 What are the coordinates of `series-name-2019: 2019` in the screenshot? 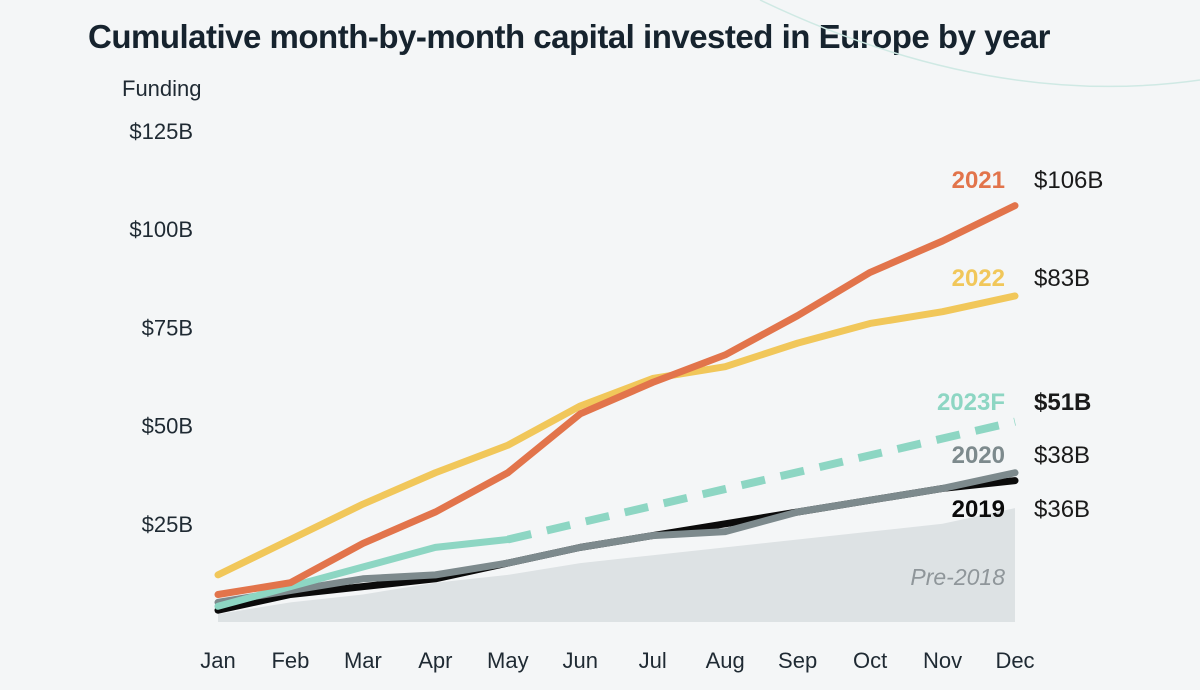 It's located at (978, 509).